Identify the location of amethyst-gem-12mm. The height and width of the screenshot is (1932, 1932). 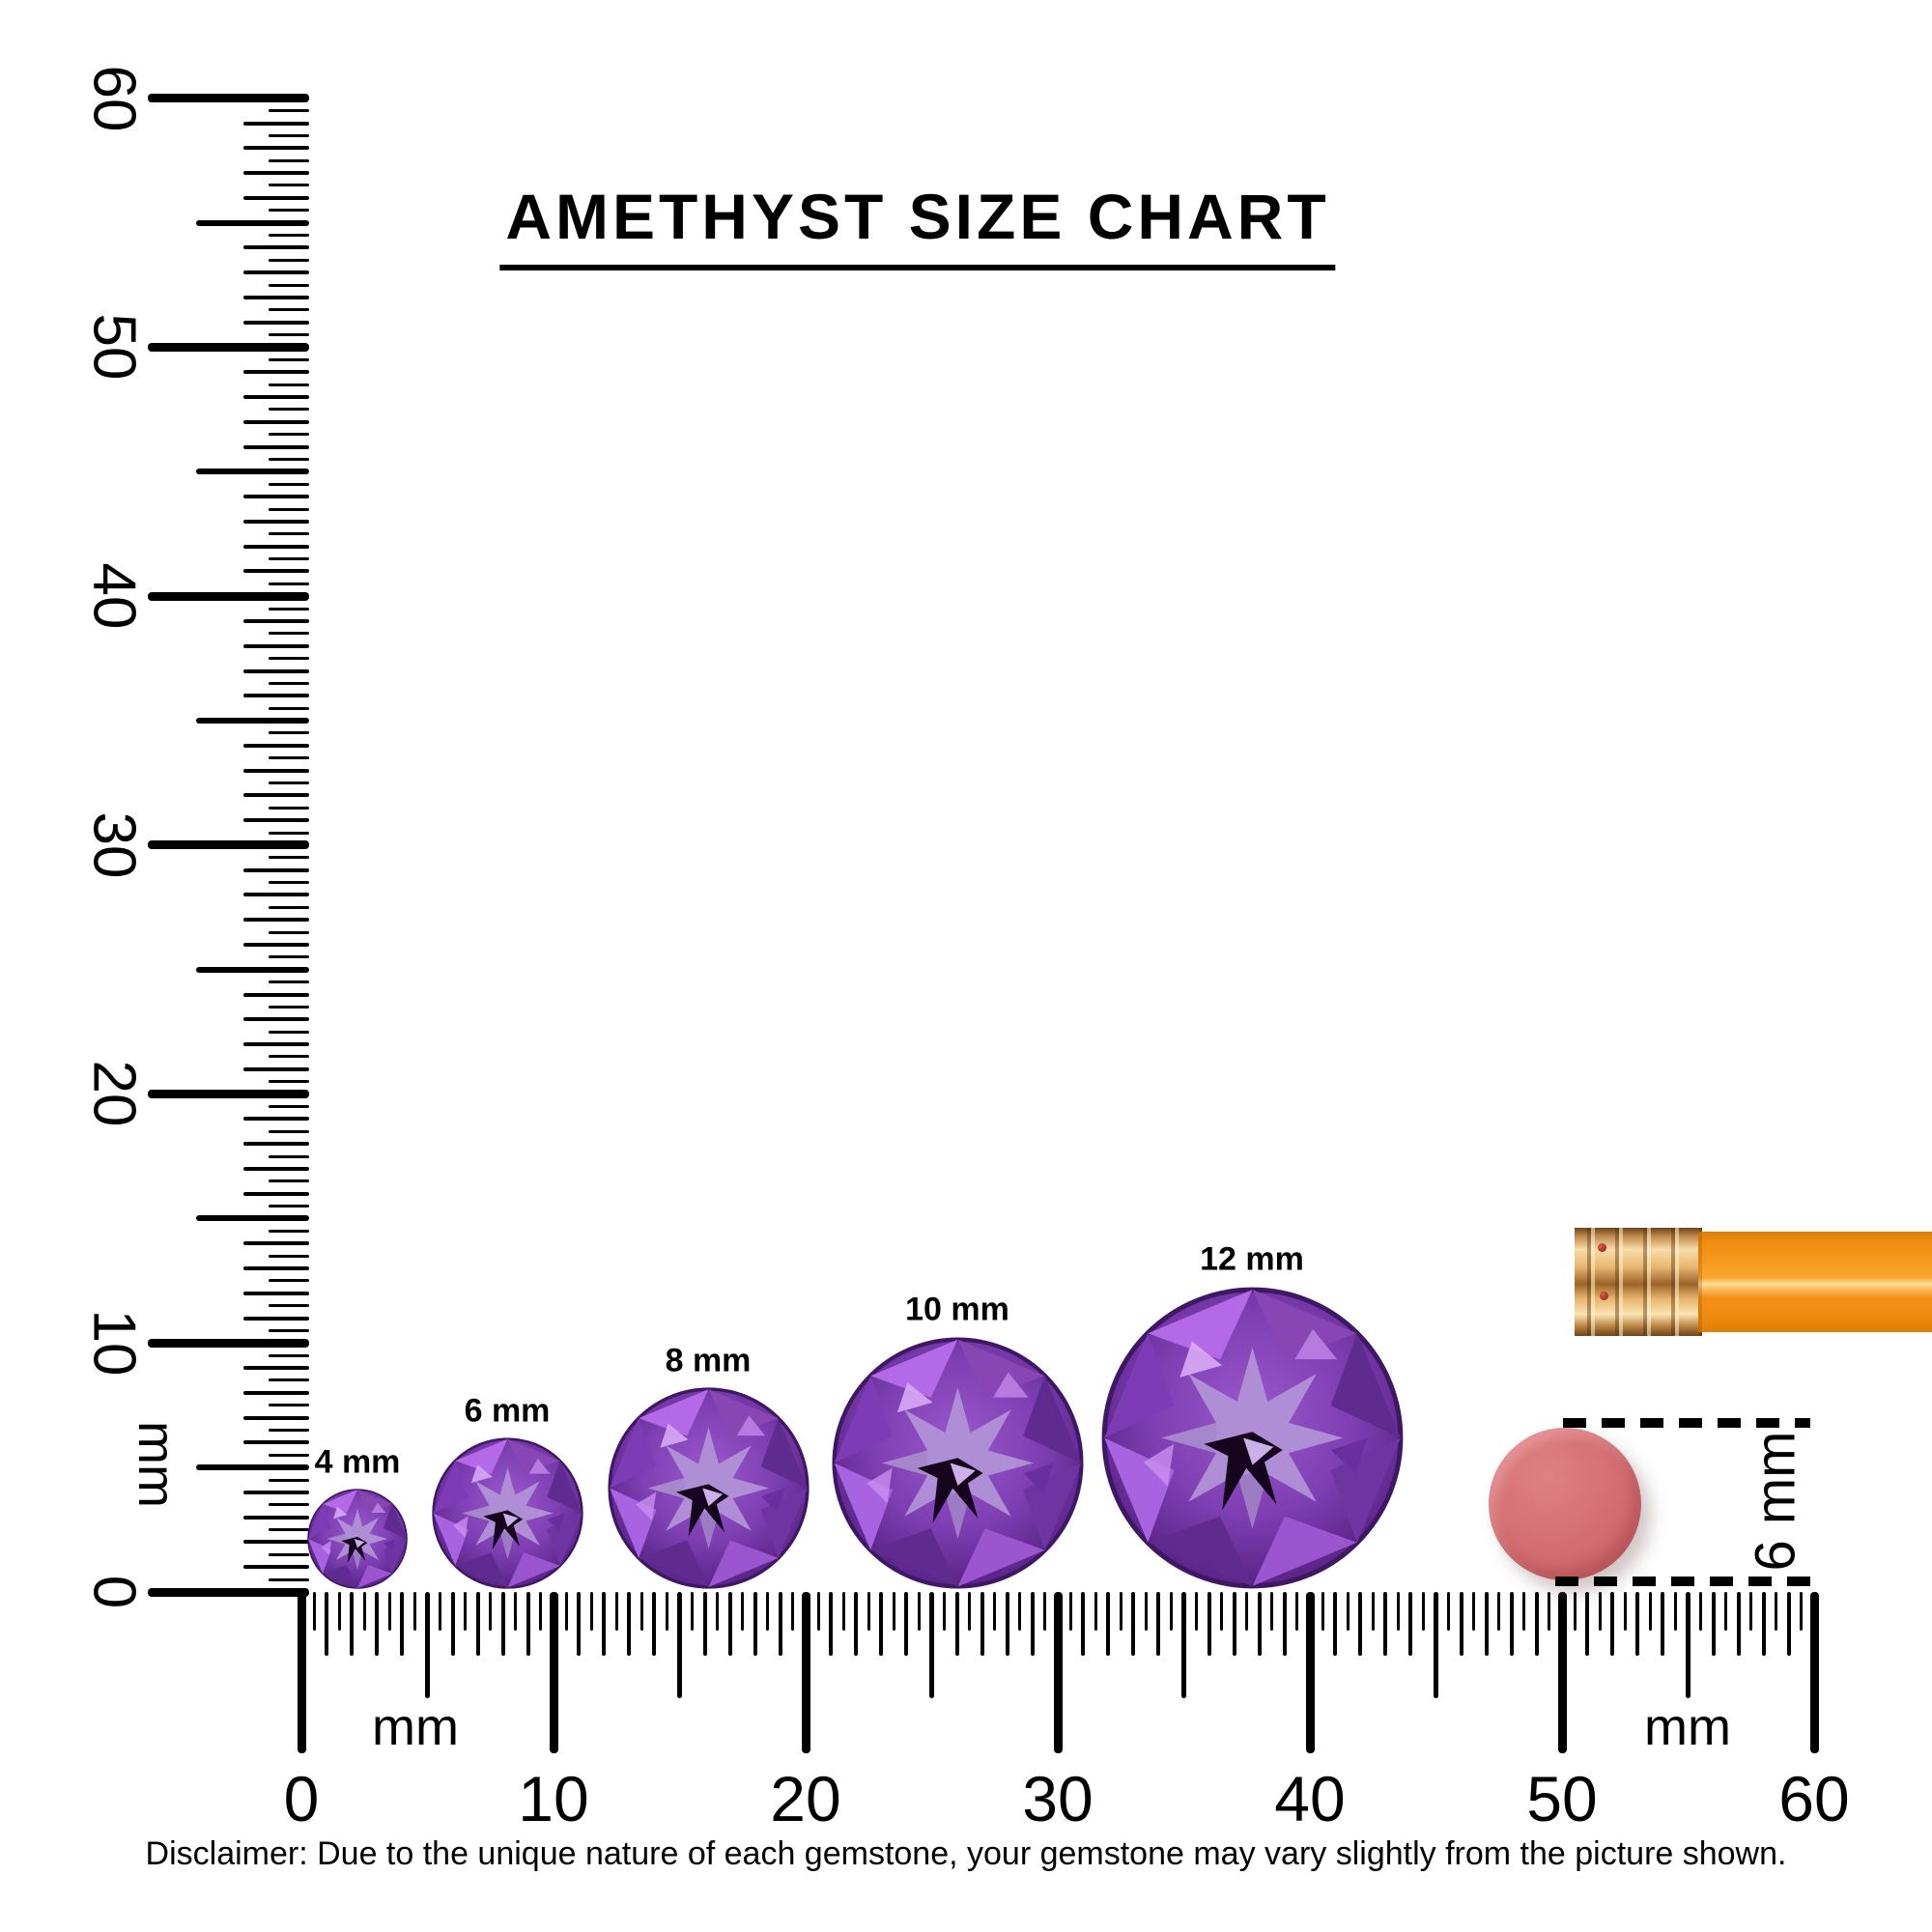
(1252, 1438).